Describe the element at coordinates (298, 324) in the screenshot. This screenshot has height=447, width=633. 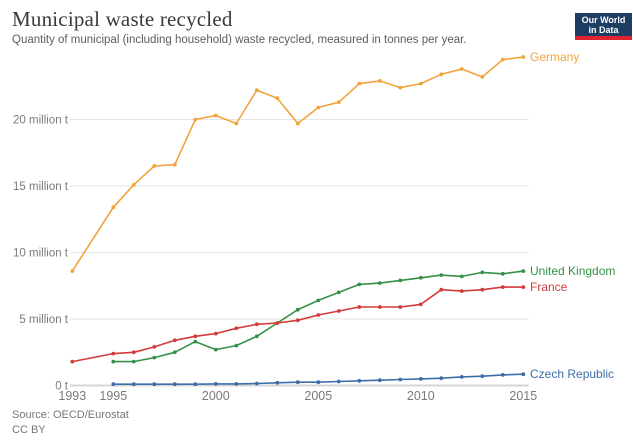
I see `series-line-france` at that location.